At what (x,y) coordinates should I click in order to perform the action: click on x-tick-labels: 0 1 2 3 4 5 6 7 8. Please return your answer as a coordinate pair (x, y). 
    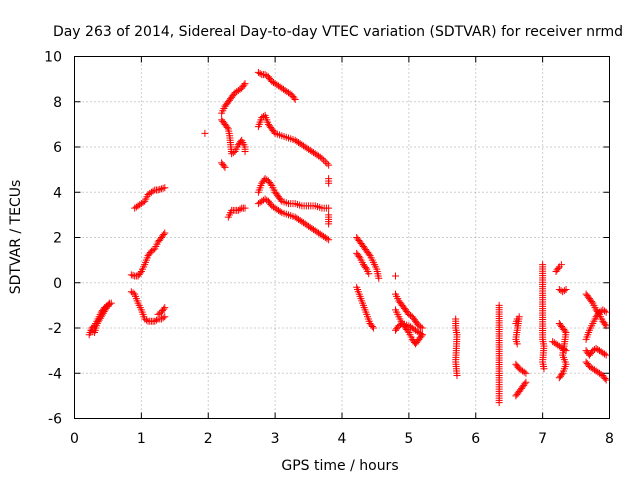
    Looking at the image, I should click on (342, 439).